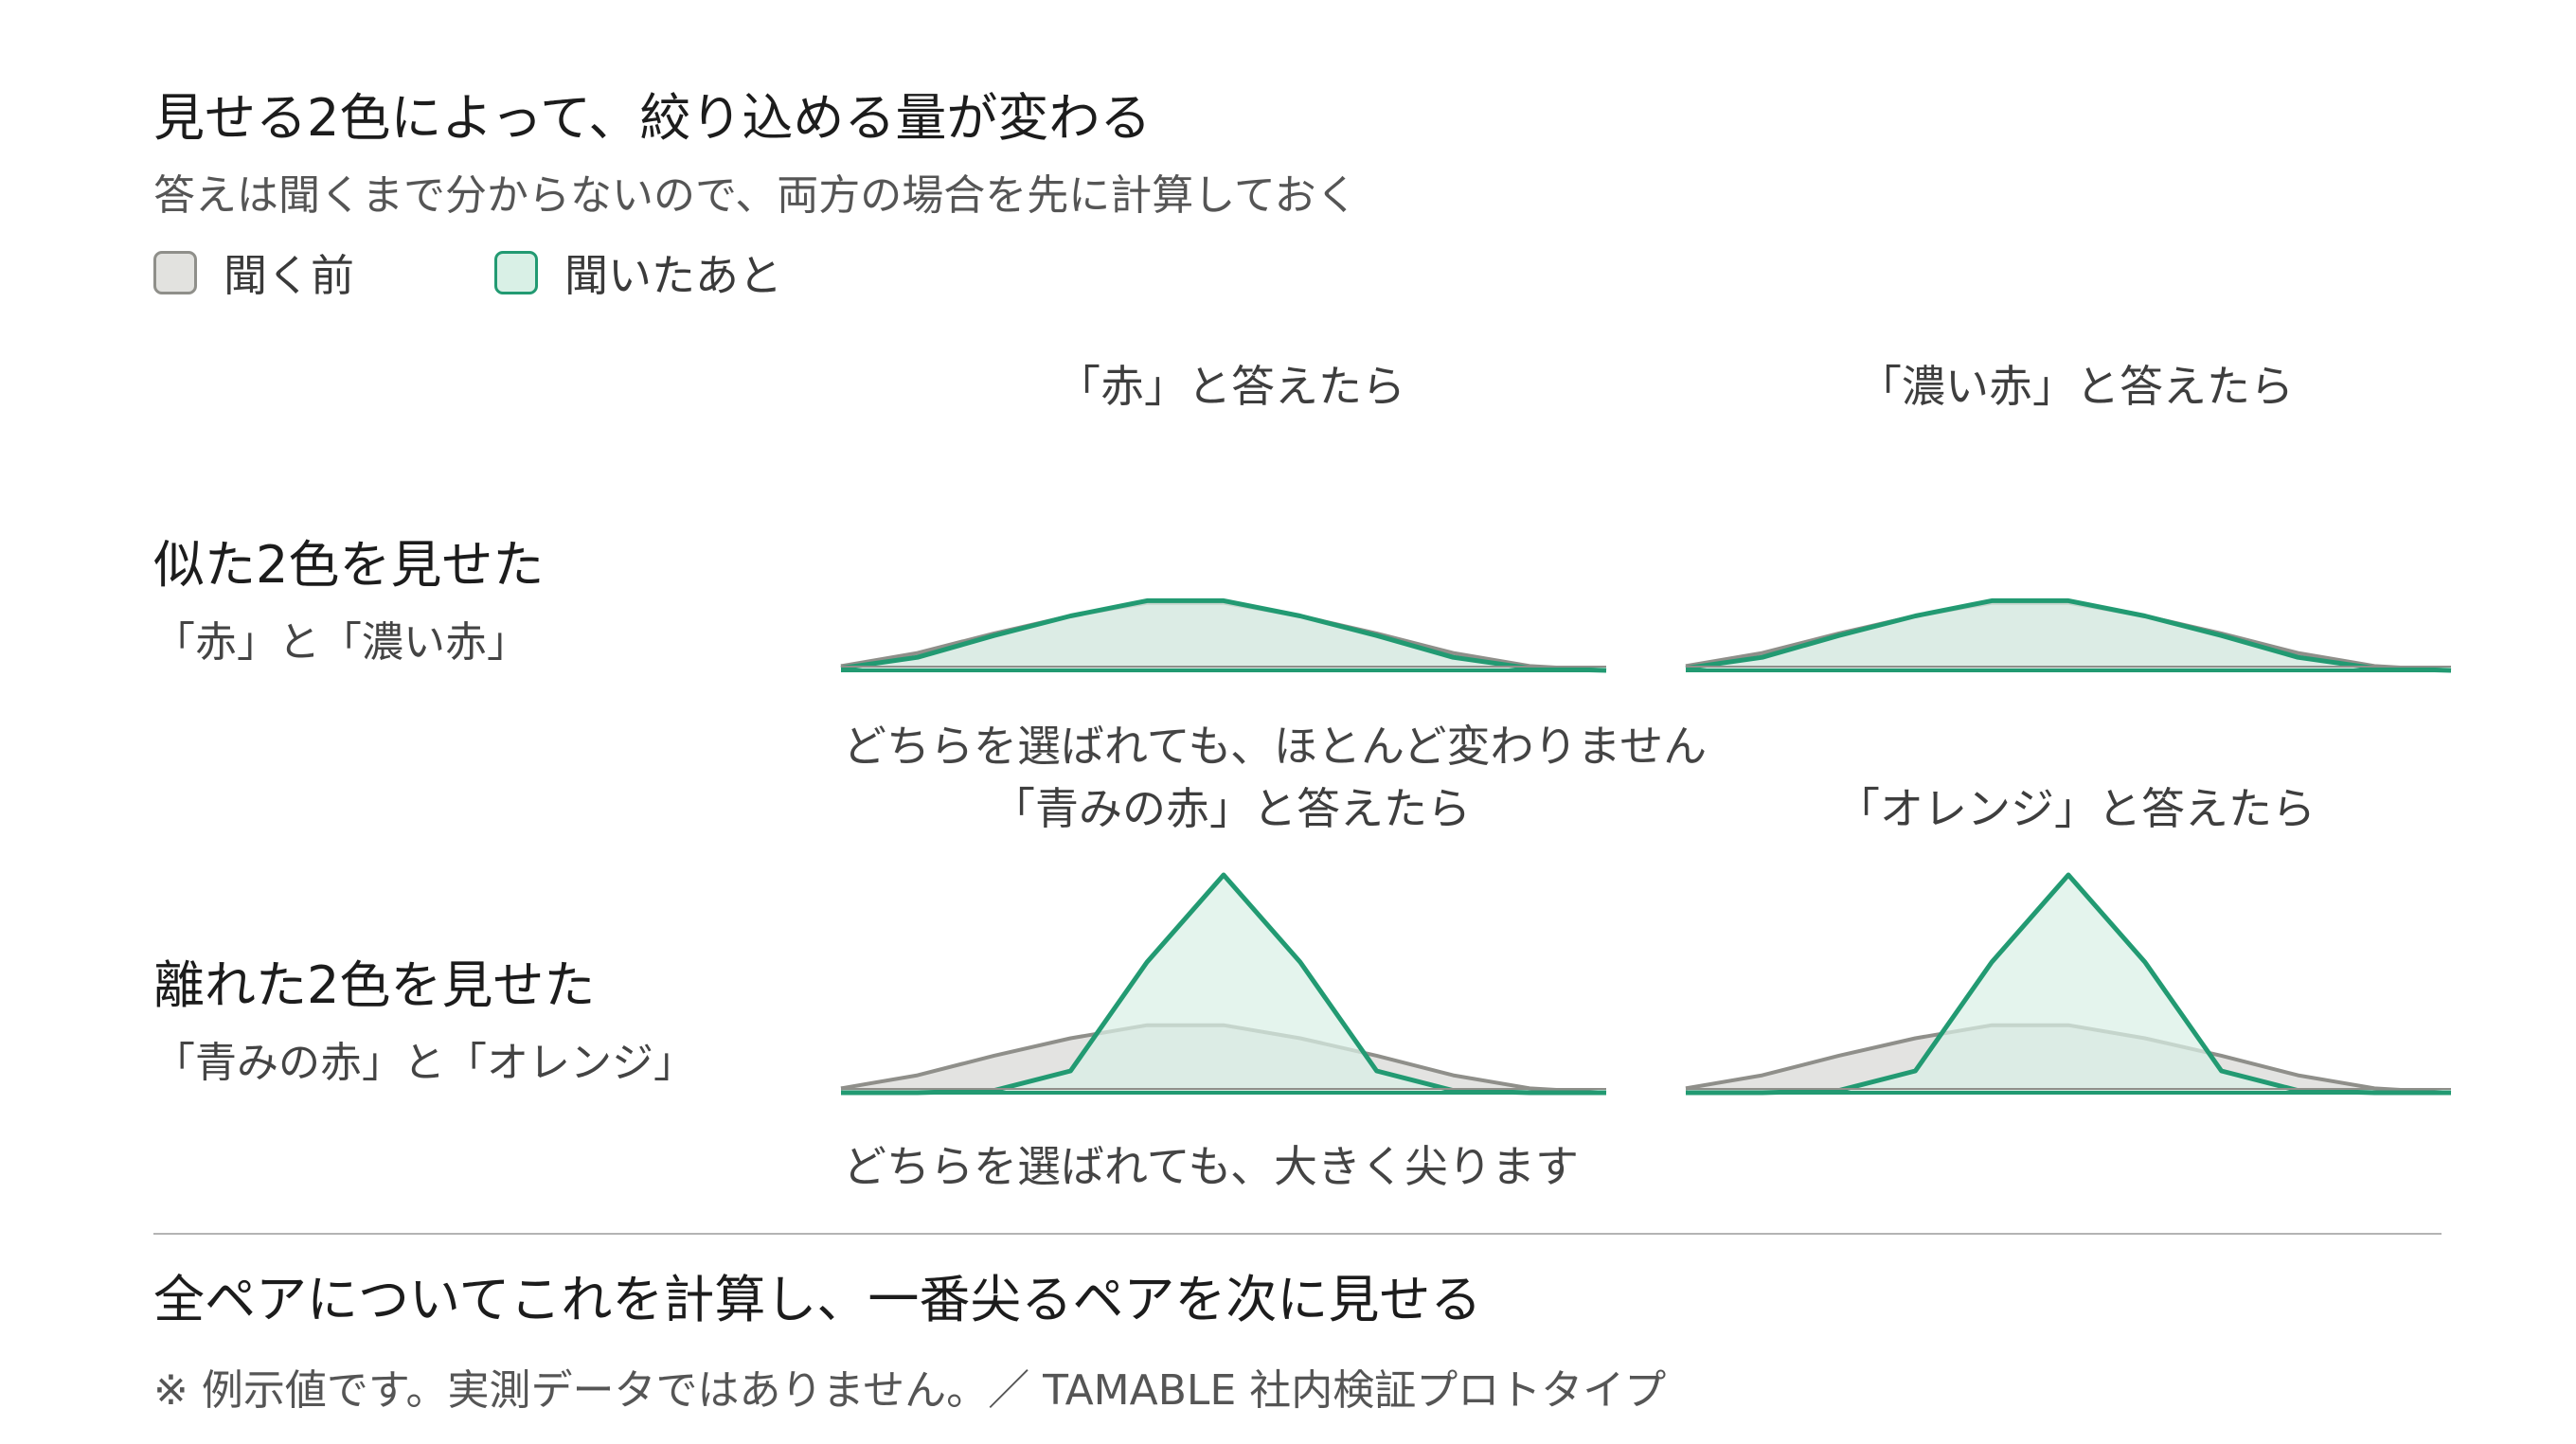  Describe the element at coordinates (1297, 1234) in the screenshot. I see `divider` at that location.